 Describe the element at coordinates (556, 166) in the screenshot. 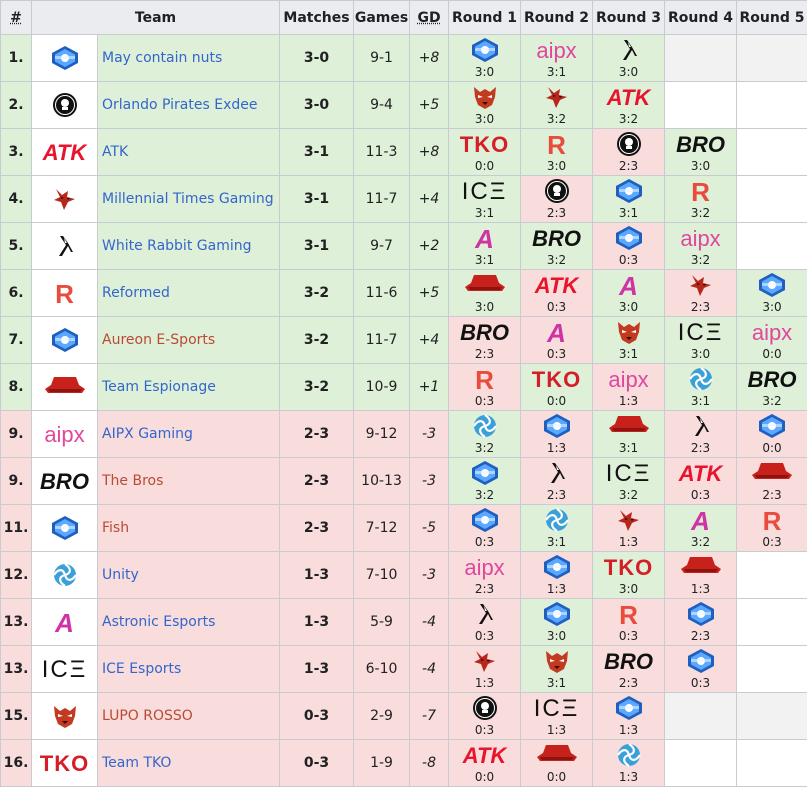

I see `round-score: 3:0` at that location.